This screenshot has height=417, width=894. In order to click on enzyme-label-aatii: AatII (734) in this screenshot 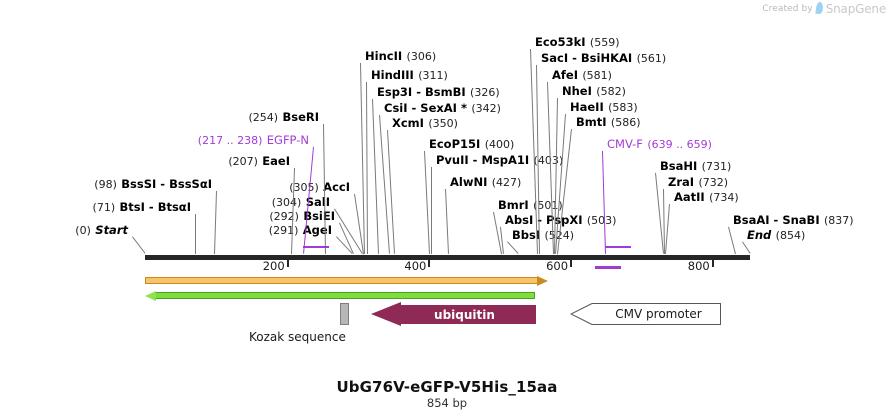, I will do `click(706, 197)`.